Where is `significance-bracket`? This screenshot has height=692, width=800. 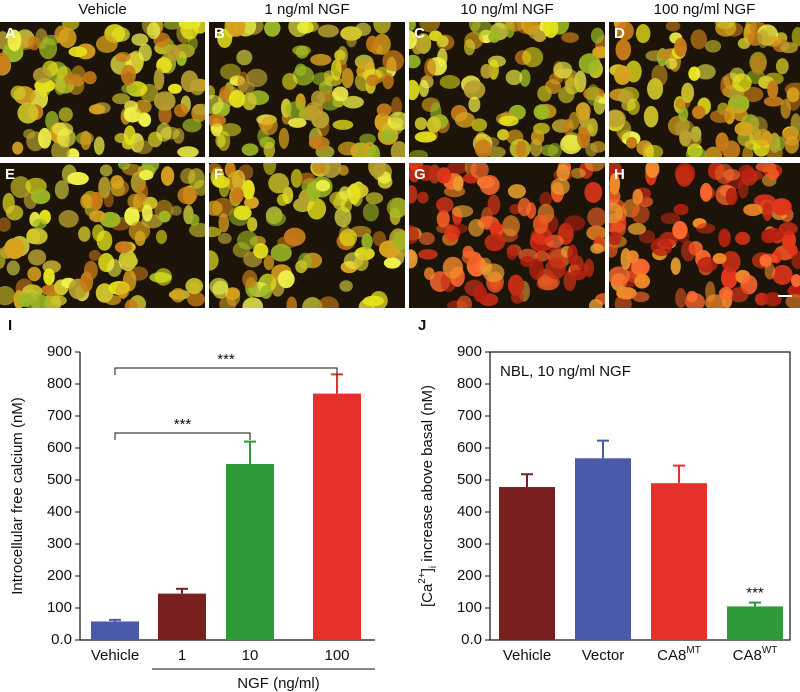
significance-bracket is located at coordinates (182, 436).